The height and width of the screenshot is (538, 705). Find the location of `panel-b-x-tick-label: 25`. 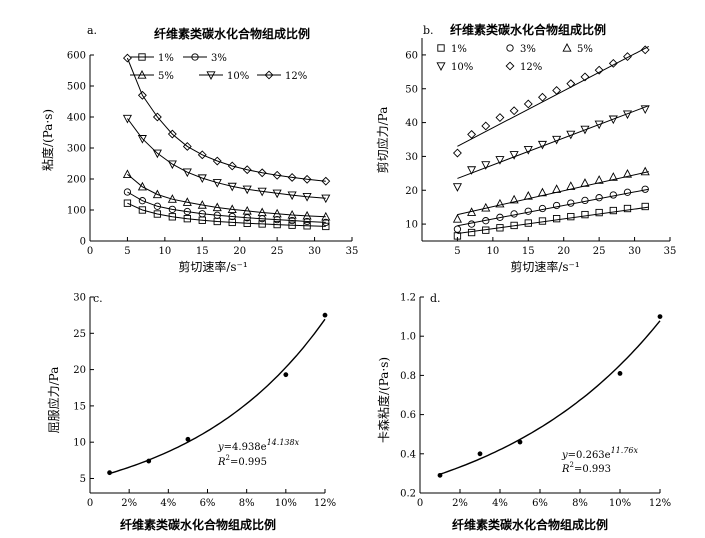

panel-b-x-tick-label: 25 is located at coordinates (599, 251).